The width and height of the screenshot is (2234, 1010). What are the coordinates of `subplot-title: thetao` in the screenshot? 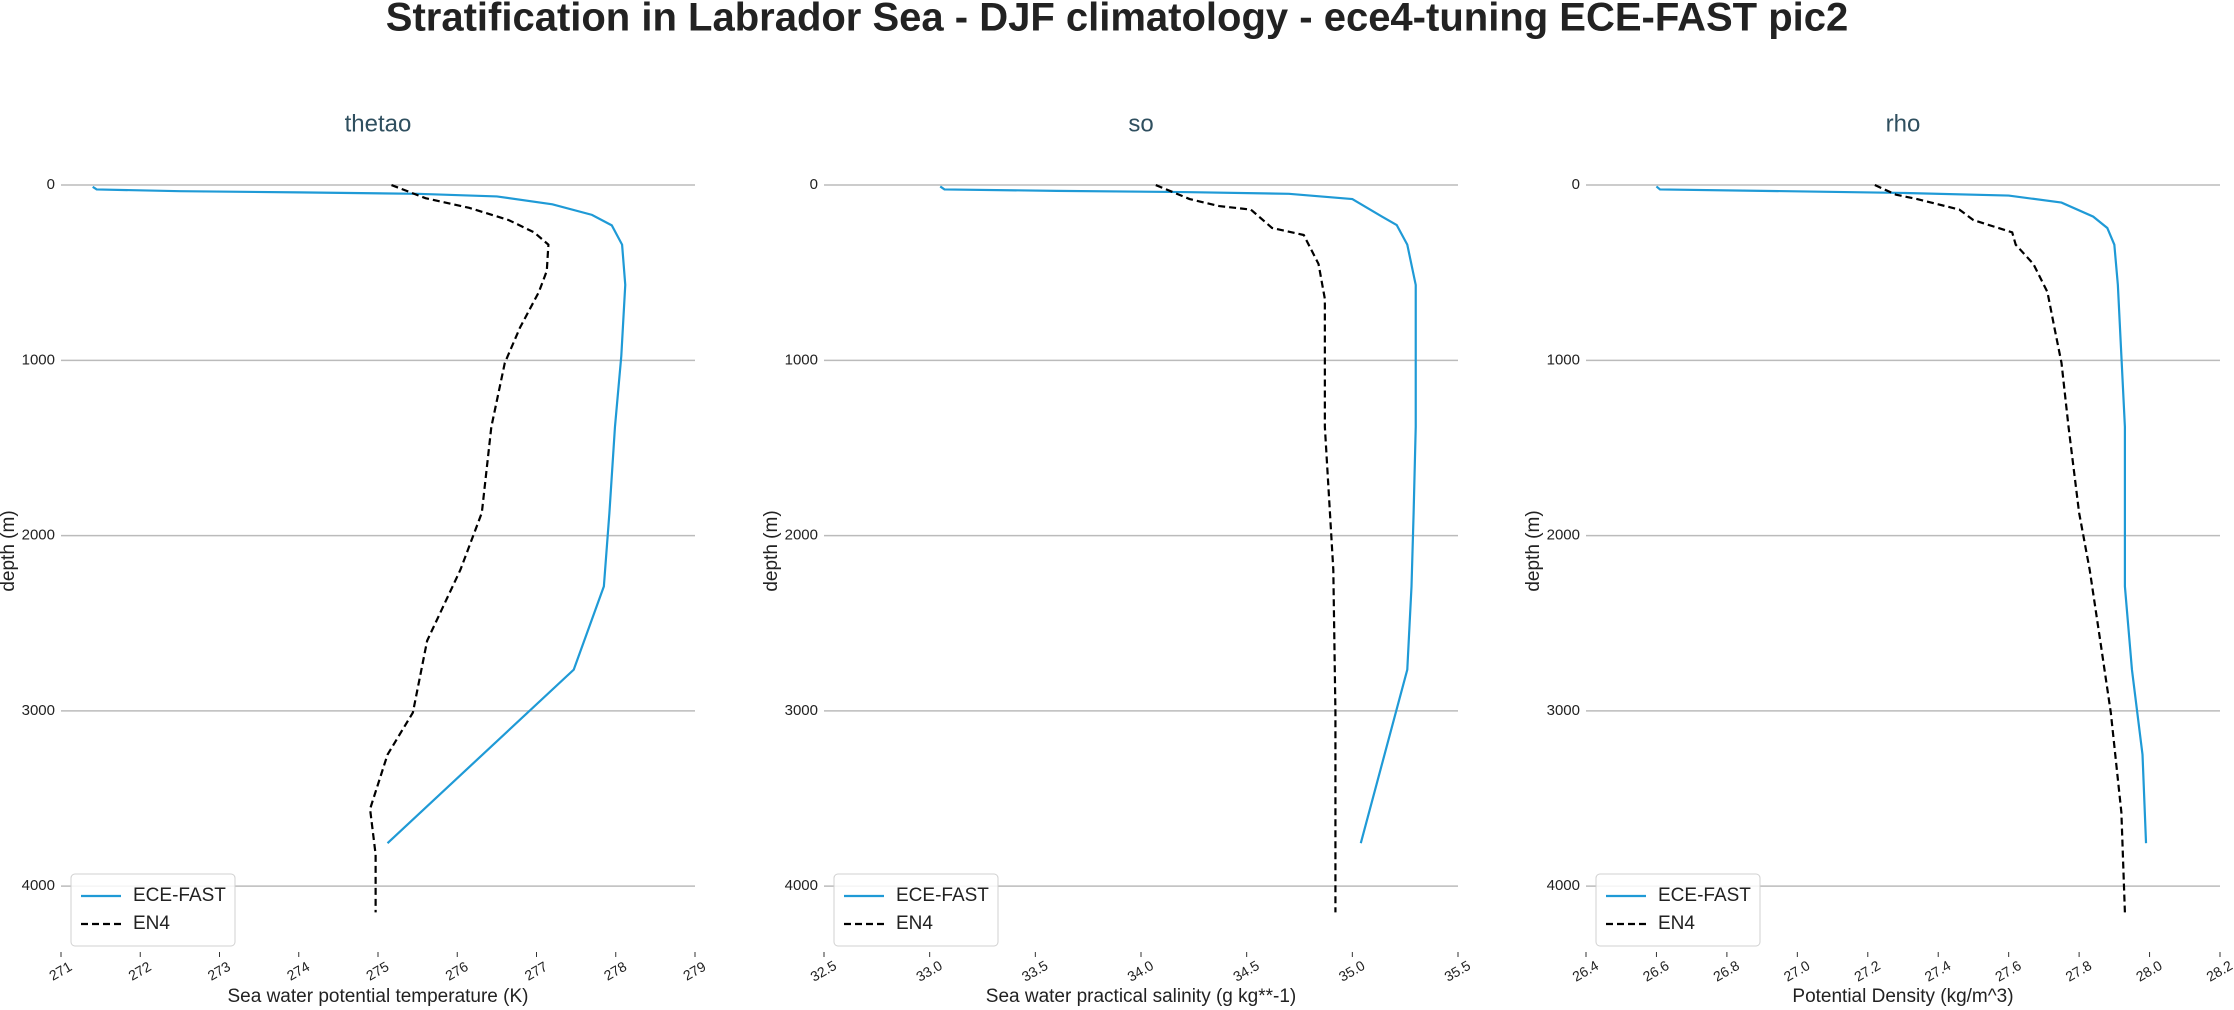 It's located at (378, 123).